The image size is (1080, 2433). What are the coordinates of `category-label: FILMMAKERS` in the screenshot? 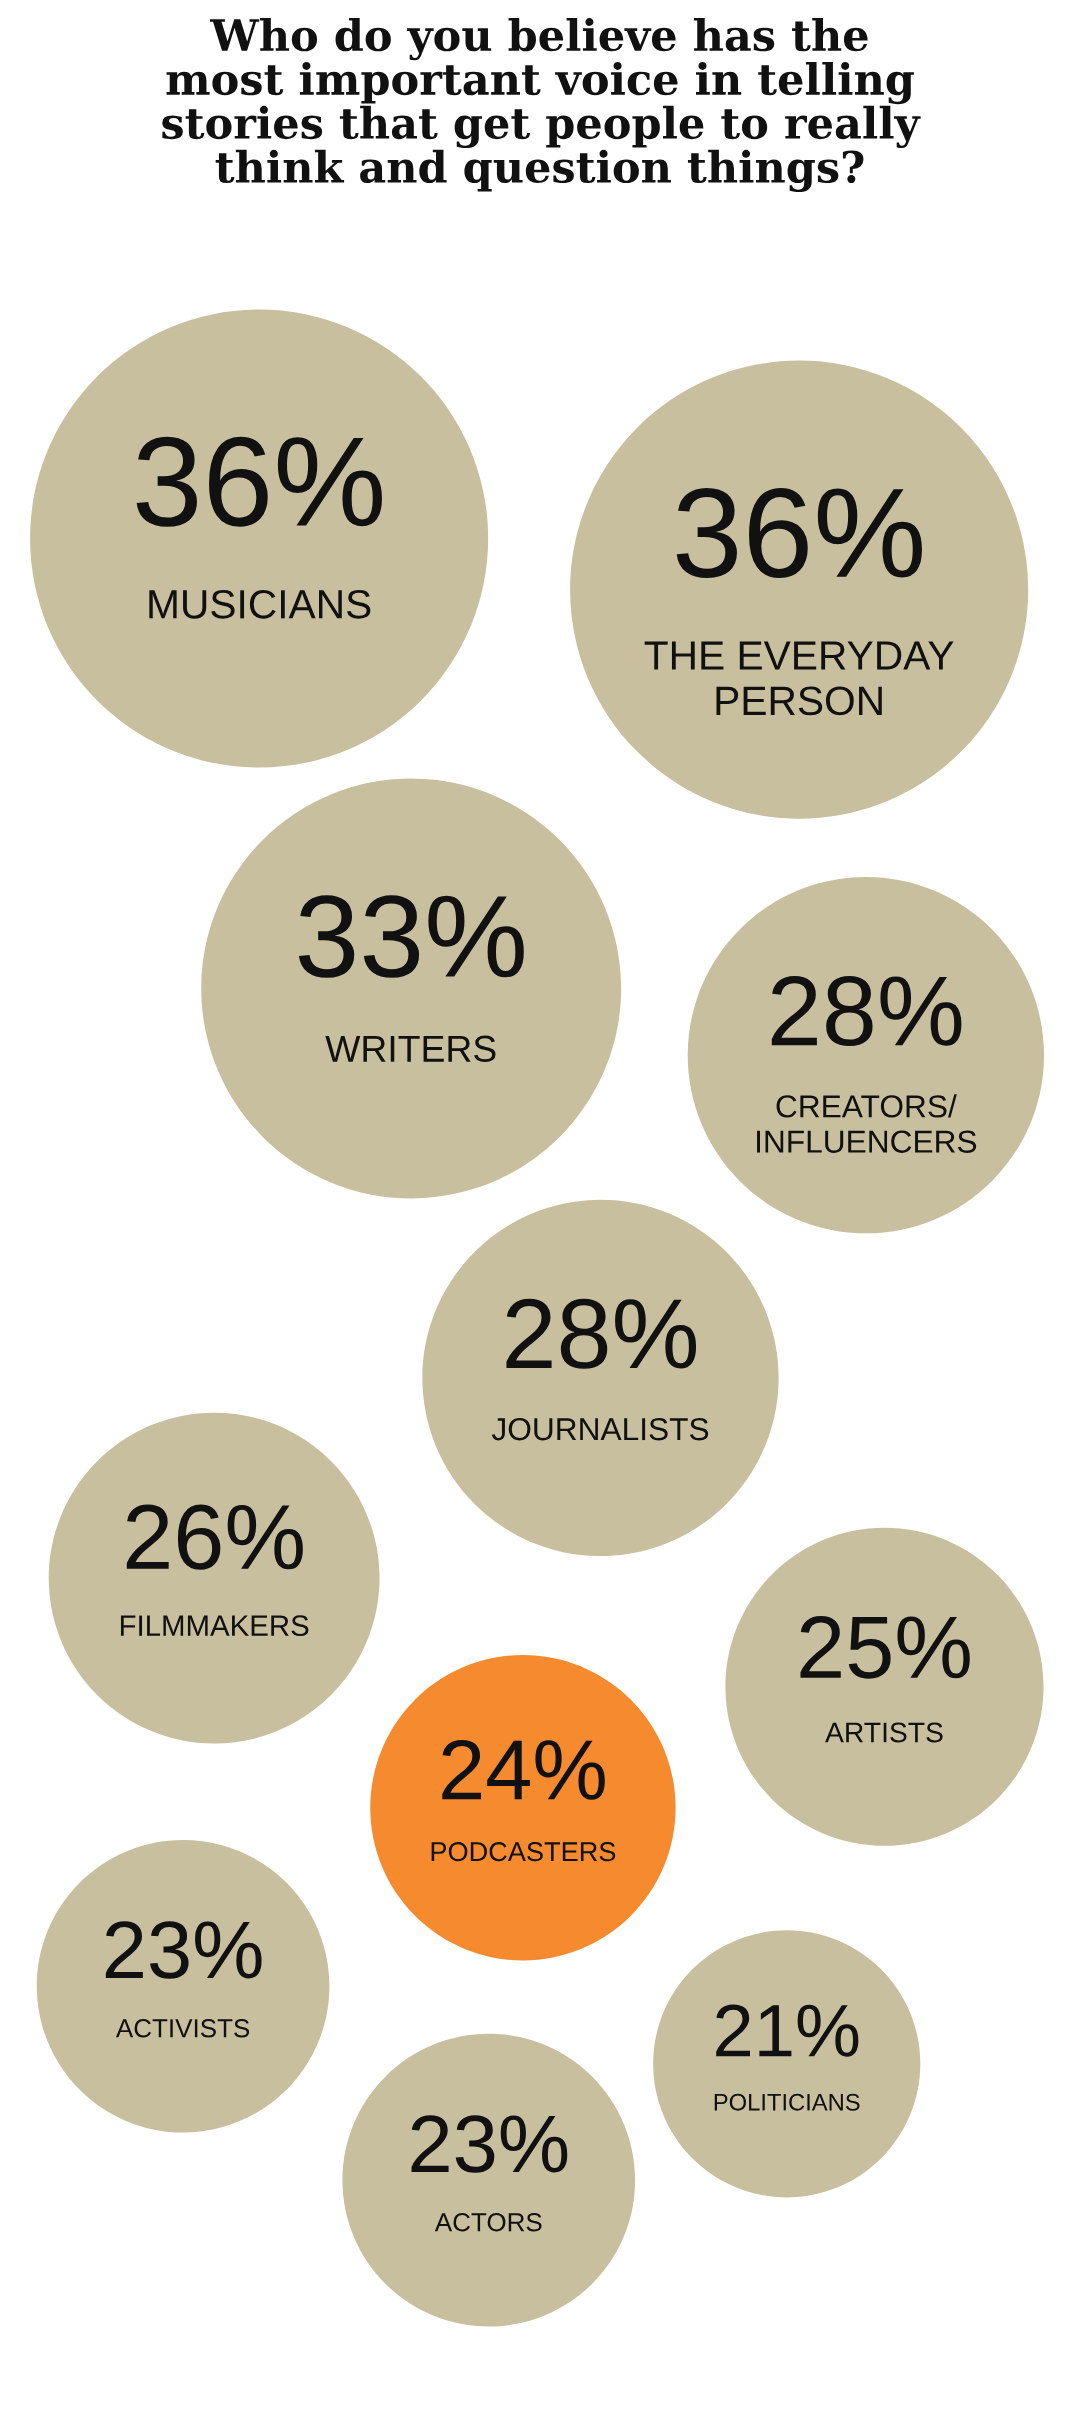 It's located at (214, 1626).